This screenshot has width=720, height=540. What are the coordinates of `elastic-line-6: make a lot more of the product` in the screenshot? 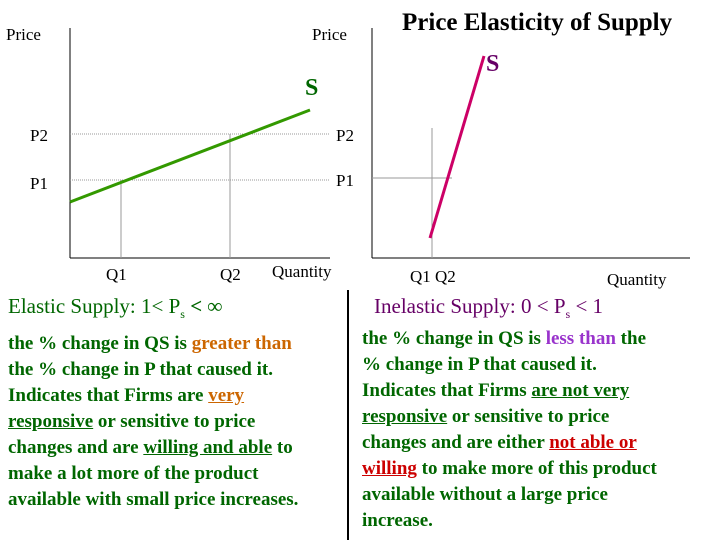 It's located at (133, 473).